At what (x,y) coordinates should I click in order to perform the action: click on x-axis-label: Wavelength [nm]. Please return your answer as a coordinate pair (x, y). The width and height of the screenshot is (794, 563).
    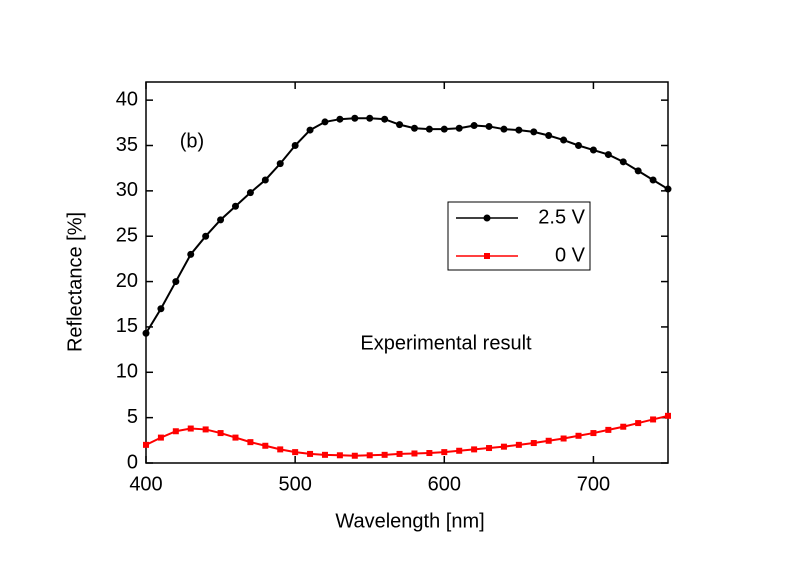
    Looking at the image, I should click on (409, 521).